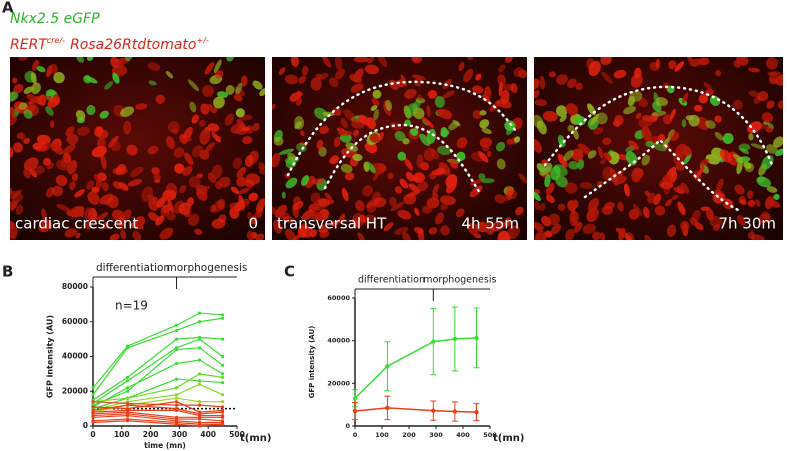 This screenshot has width=787, height=451. I want to click on x-axis-label: time (mn), so click(165, 445).